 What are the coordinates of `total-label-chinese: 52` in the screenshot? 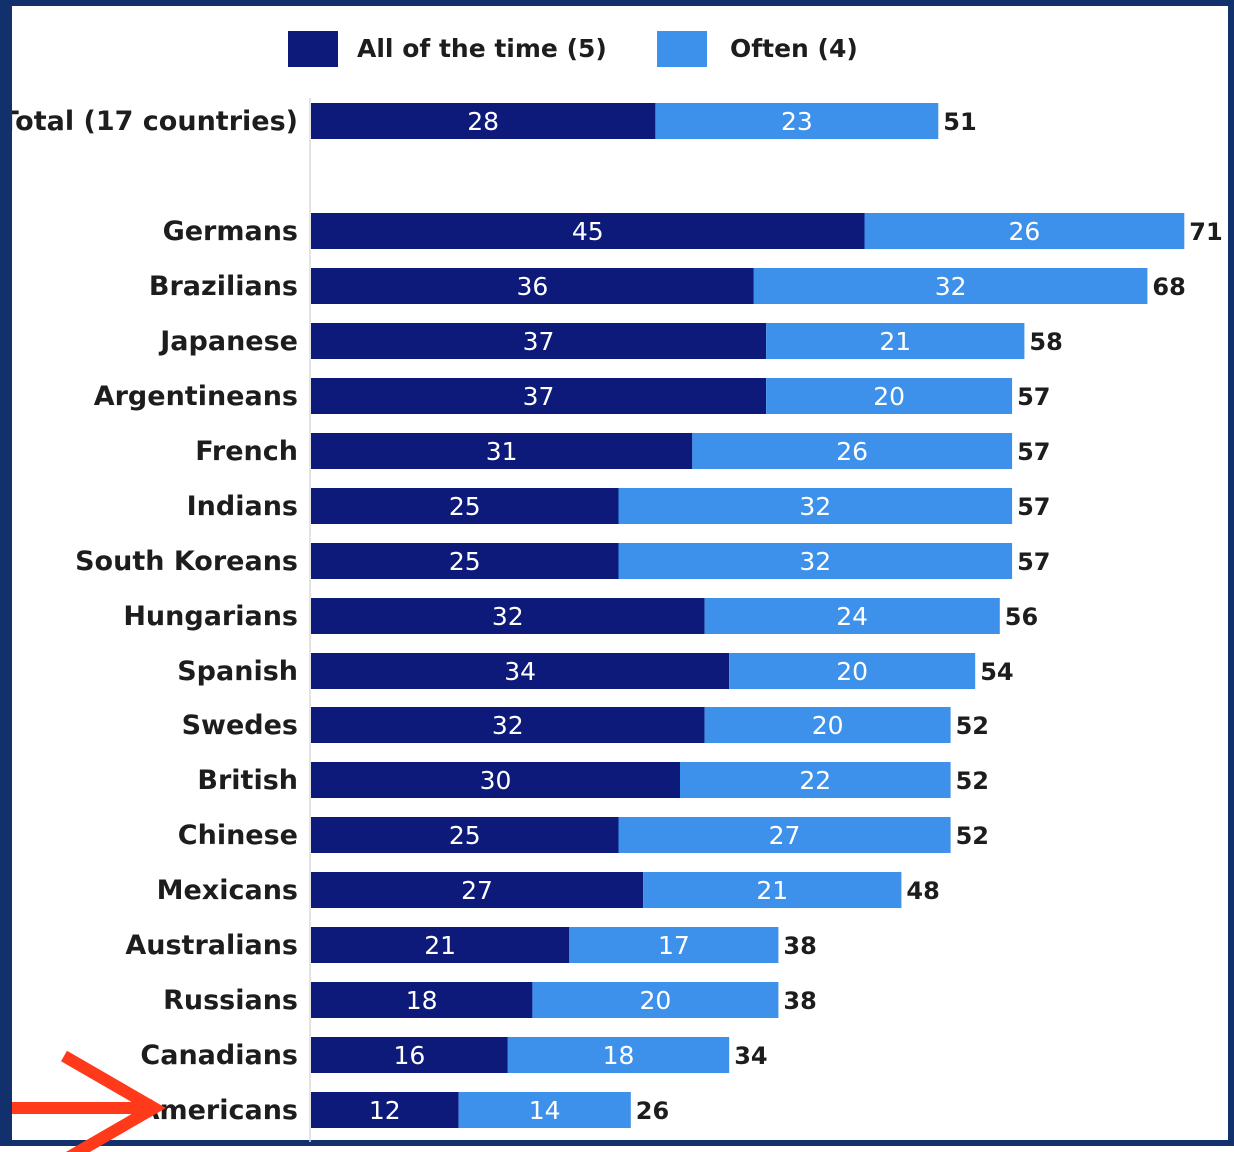 It's located at (972, 836).